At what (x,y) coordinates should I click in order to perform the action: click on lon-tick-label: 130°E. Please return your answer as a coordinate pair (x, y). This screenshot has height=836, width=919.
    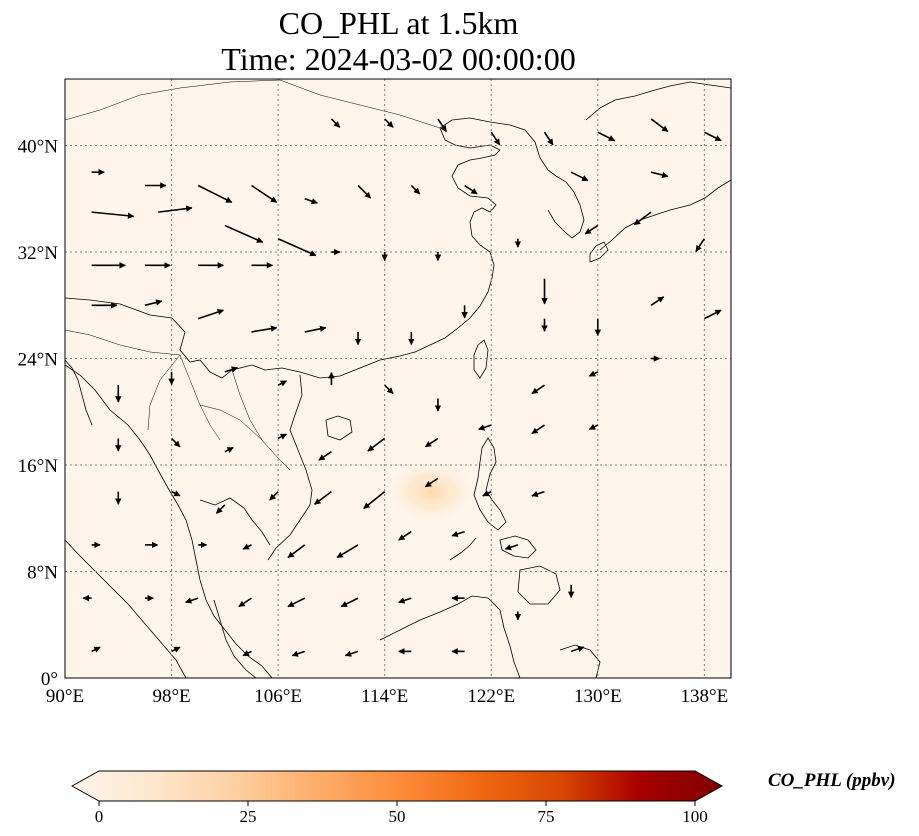
    Looking at the image, I should click on (598, 696).